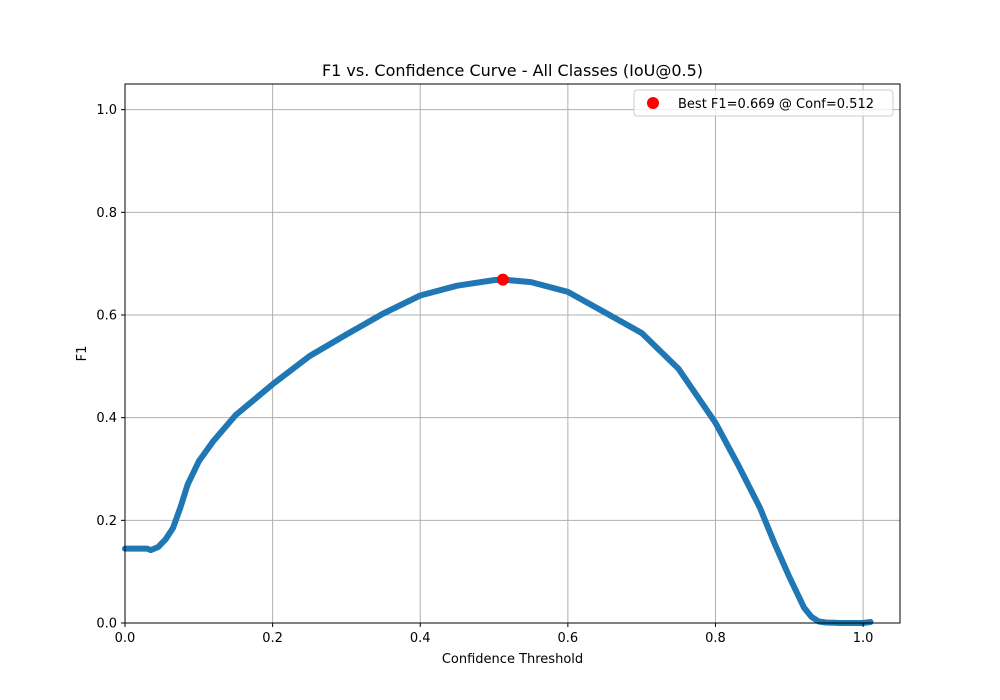 The height and width of the screenshot is (700, 1000). I want to click on y-tick-label: 0.2, so click(106, 521).